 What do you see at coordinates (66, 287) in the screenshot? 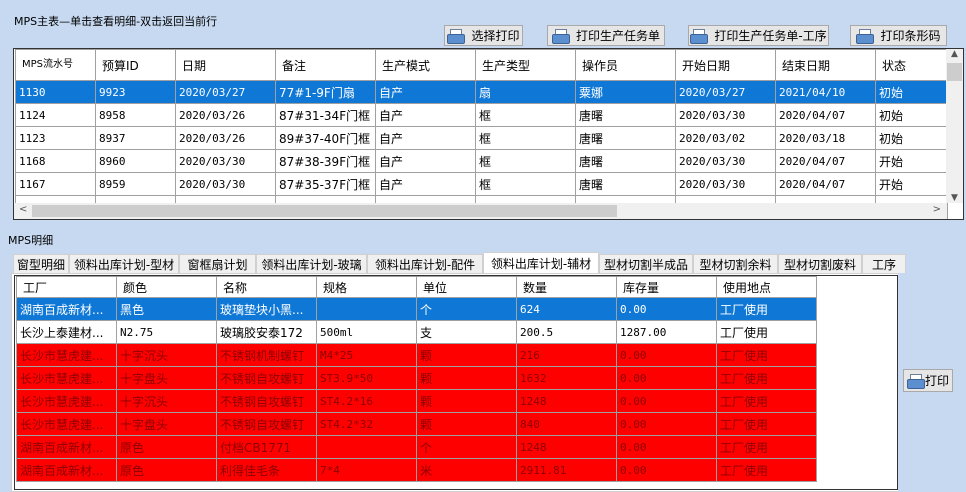
I see `column-header: 工厂` at bounding box center [66, 287].